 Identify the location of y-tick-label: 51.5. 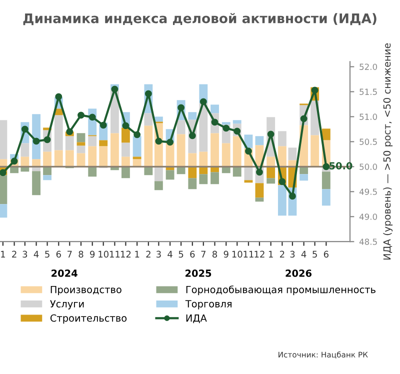
(368, 91).